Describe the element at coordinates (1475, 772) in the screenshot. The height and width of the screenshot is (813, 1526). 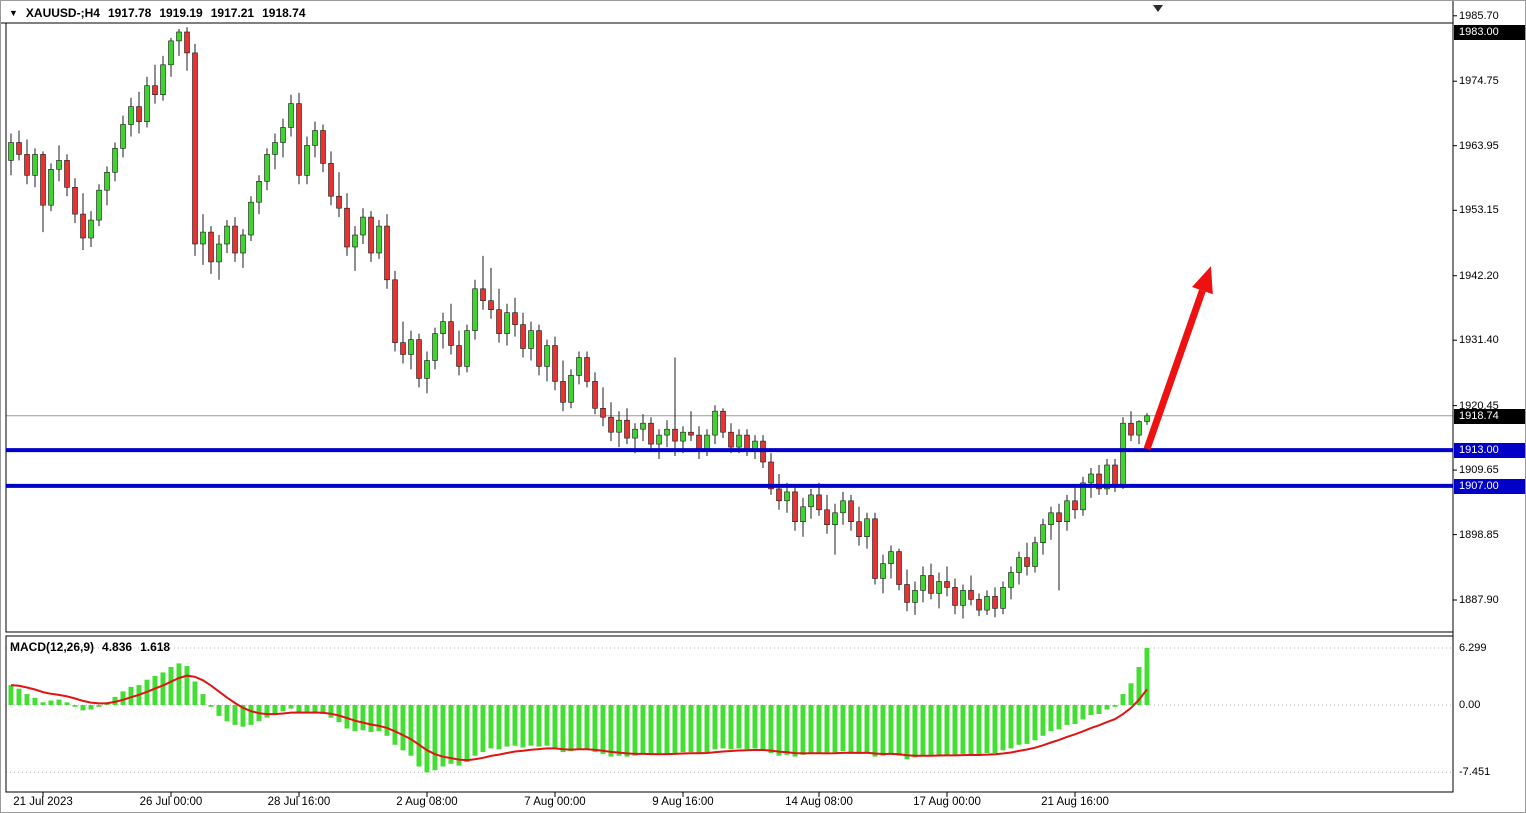
I see `macd-axis-label: -7.451` at that location.